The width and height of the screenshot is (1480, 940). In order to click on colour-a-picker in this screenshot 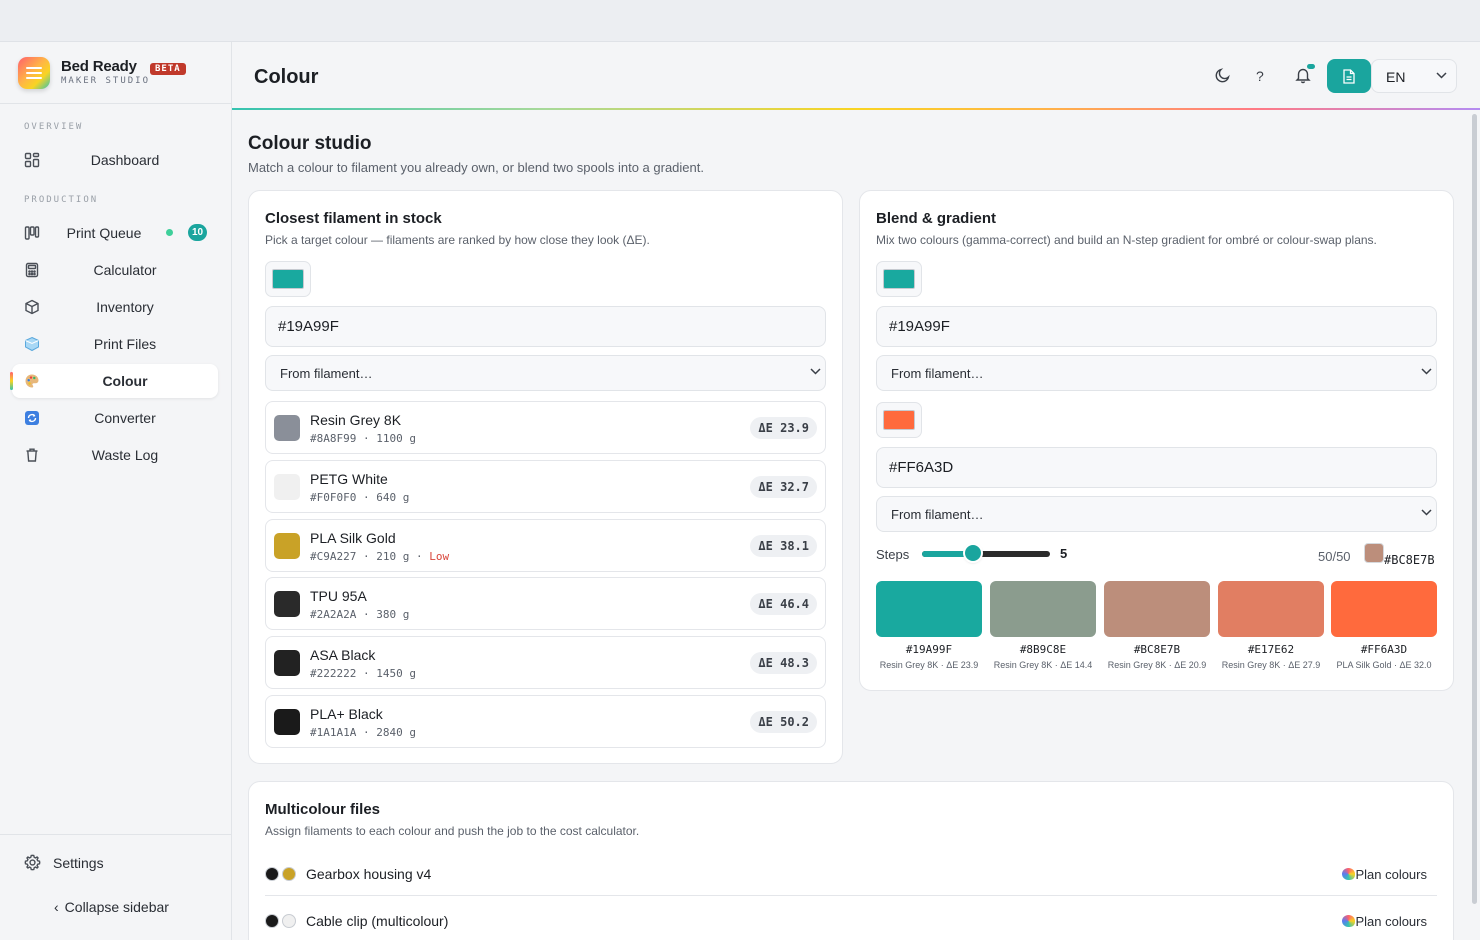, I will do `click(899, 279)`.